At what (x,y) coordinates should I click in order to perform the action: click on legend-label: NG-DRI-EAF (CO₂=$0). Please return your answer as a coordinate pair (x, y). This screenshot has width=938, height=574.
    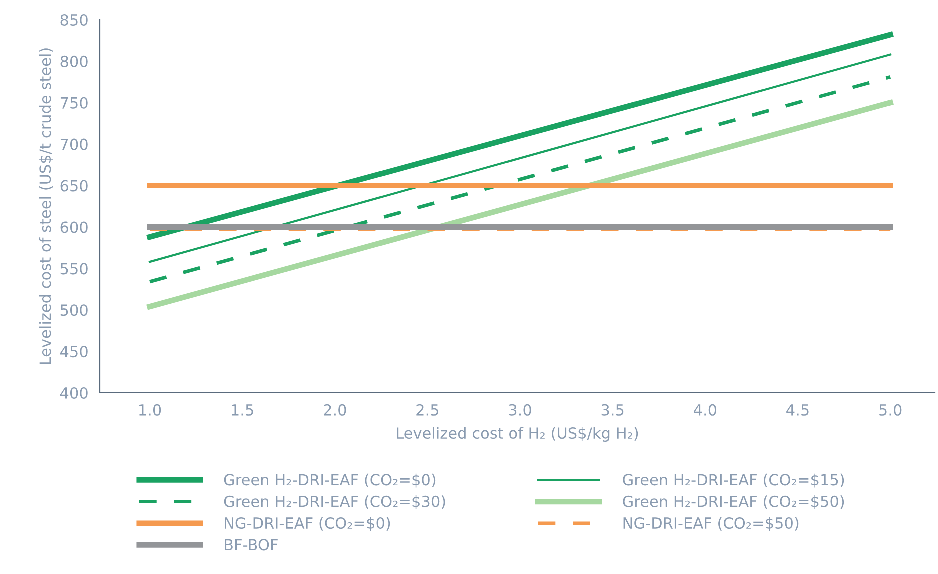
    Looking at the image, I should click on (307, 524).